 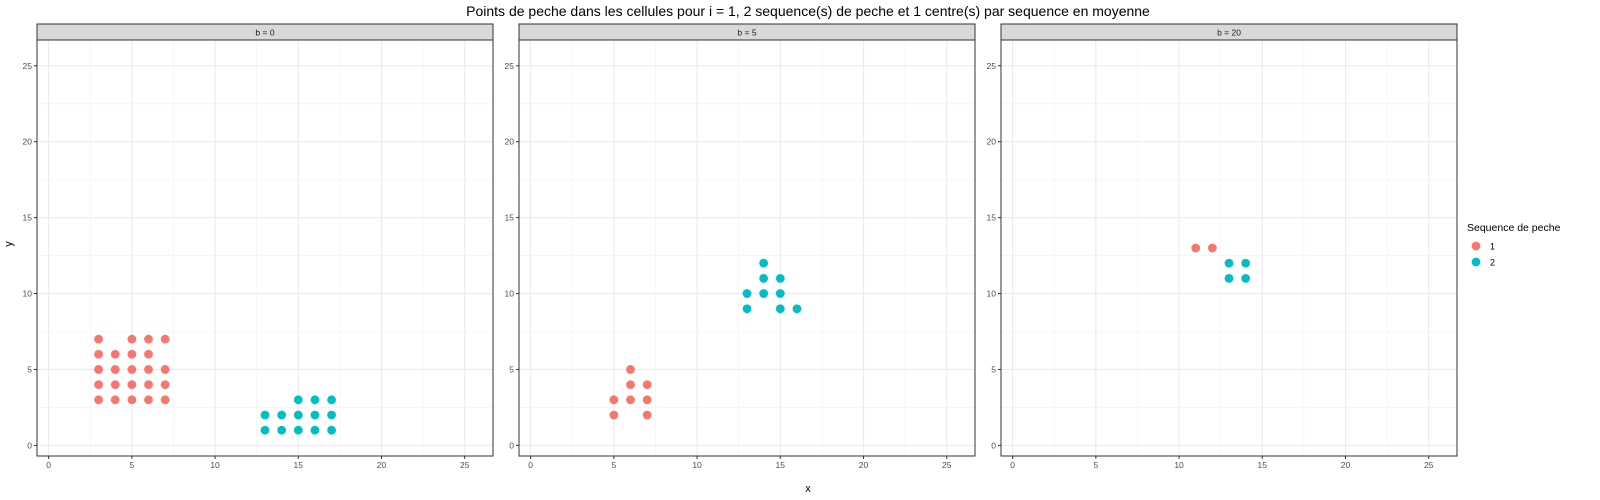 What do you see at coordinates (1514, 245) in the screenshot?
I see `legend: Sequence de peche 1 2` at bounding box center [1514, 245].